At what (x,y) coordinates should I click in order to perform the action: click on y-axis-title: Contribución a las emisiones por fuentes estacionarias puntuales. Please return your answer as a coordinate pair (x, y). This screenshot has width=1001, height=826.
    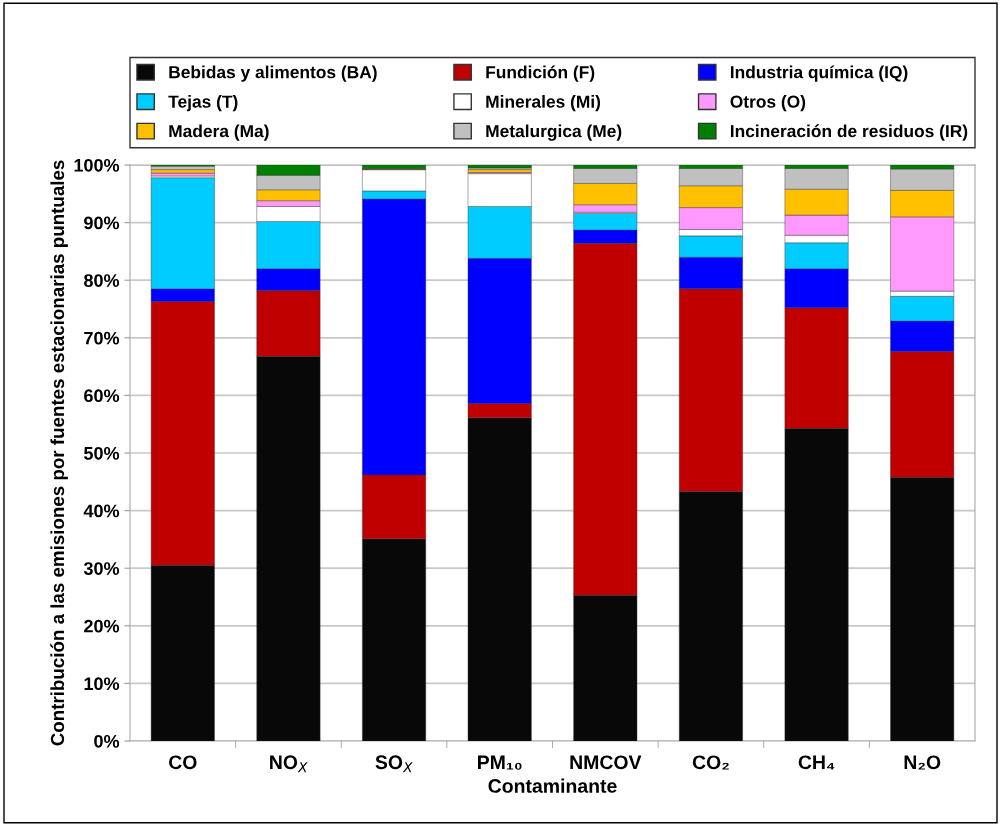
    Looking at the image, I should click on (59, 453).